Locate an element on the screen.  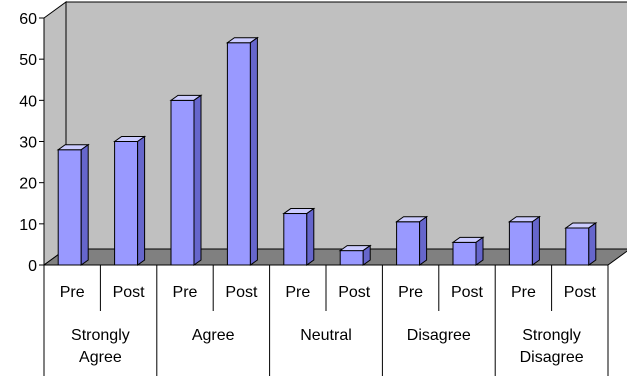
y-tick-label: 50 is located at coordinates (28, 60).